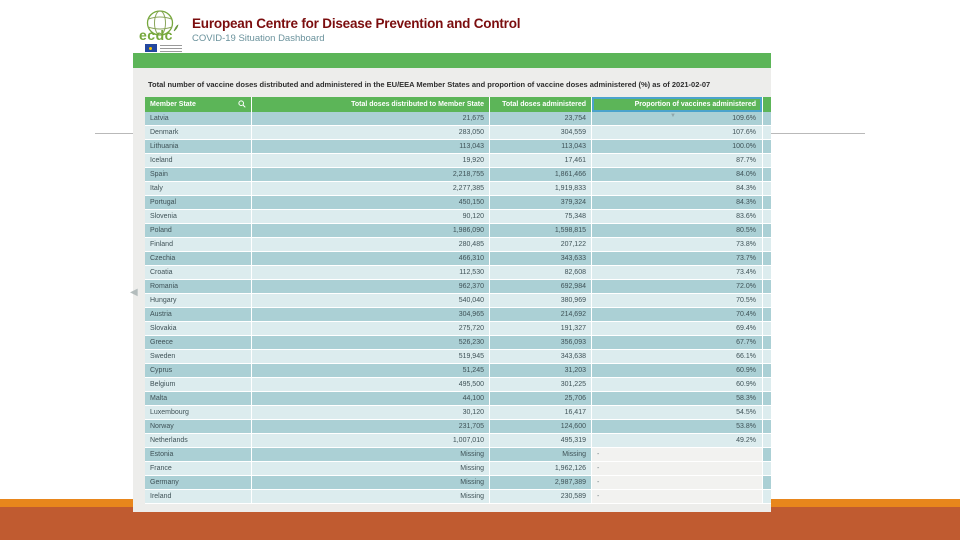 This screenshot has height=540, width=960. Describe the element at coordinates (458, 497) in the screenshot. I see `table-row: Ireland Missing 230,589 -` at that location.